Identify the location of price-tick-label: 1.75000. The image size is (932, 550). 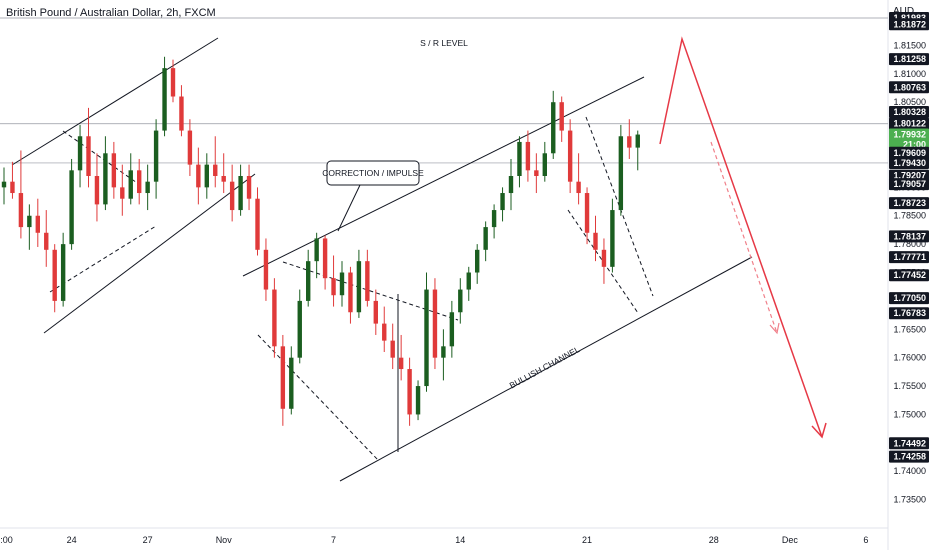
(909, 414).